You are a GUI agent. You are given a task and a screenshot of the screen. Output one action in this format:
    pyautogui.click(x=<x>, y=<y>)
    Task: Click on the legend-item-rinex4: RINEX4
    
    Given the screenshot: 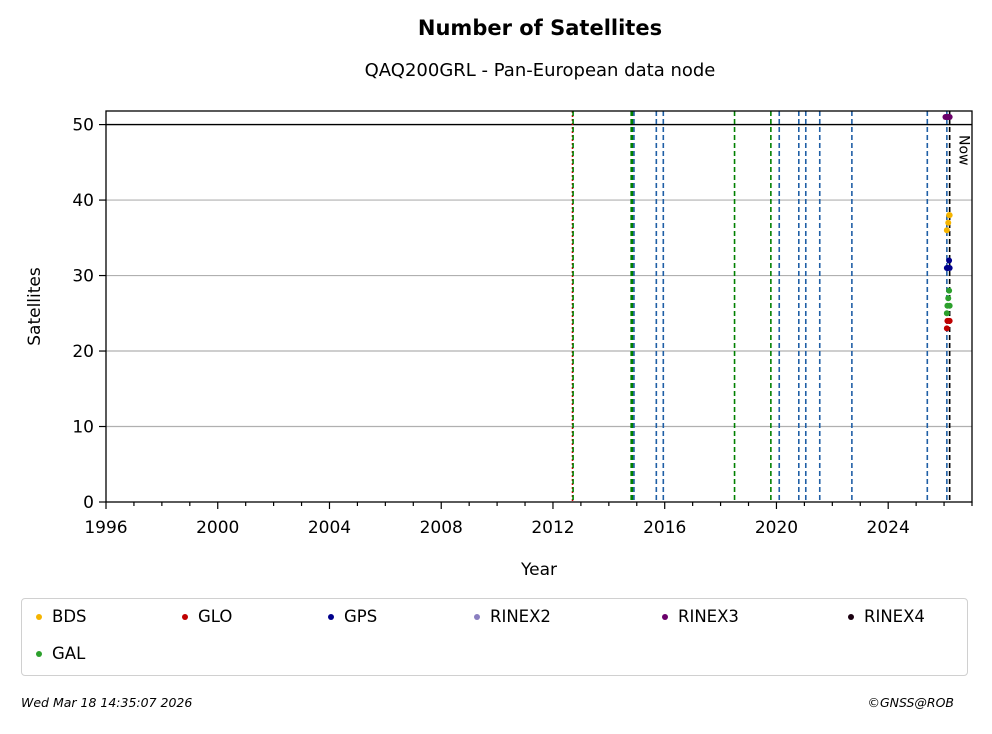 What is the action you would take?
    pyautogui.click(x=886, y=616)
    